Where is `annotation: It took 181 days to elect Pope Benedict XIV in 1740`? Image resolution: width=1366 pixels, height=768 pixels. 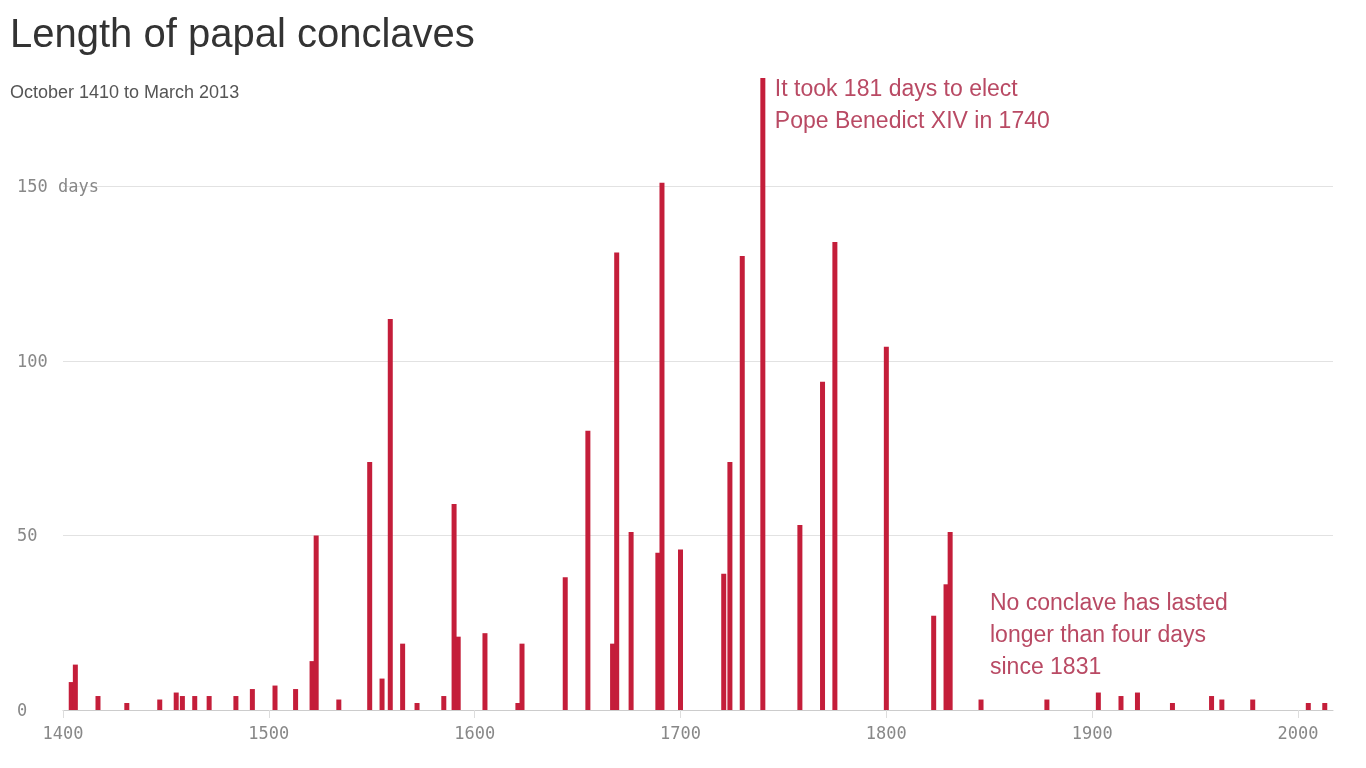
annotation: It took 181 days to elect Pope Benedict XIV in 1740 is located at coordinates (912, 104).